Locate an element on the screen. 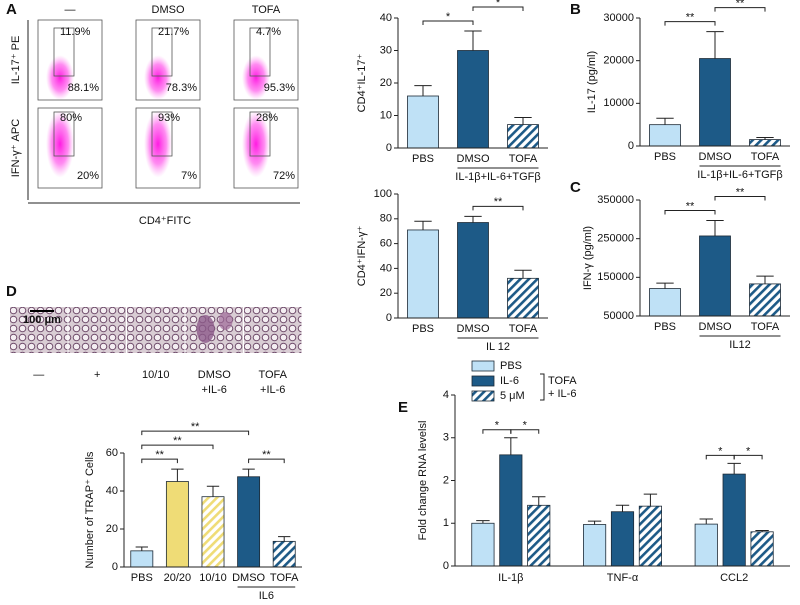 This screenshot has width=800, height=605. flow-column-label: — is located at coordinates (70, 10).